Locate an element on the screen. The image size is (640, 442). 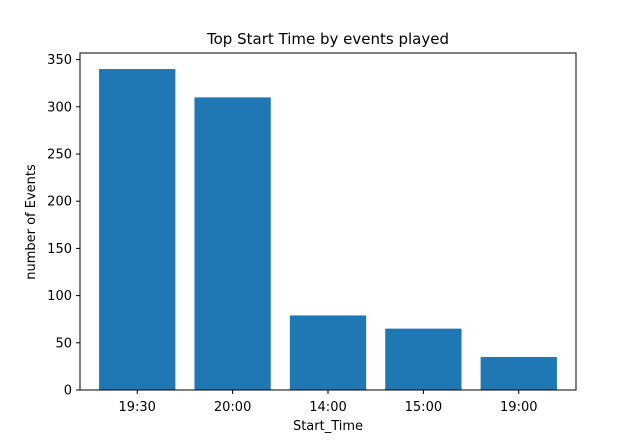
x-axis: 19:30 20:00 14:00 15:00 19:00 is located at coordinates (328, 402).